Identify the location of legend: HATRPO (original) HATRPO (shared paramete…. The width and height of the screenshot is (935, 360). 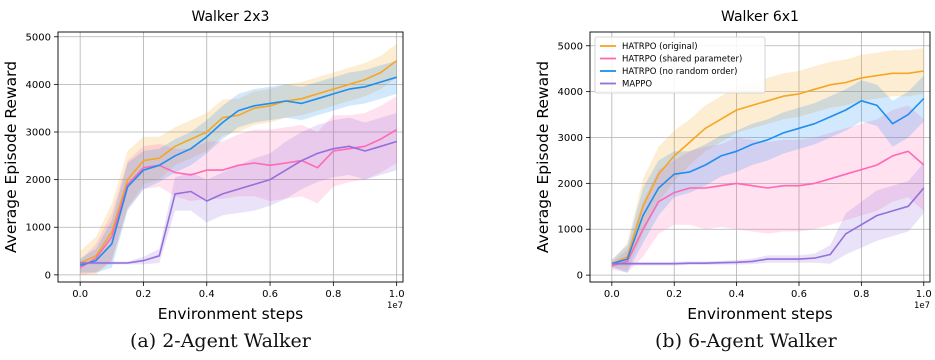
(680, 65).